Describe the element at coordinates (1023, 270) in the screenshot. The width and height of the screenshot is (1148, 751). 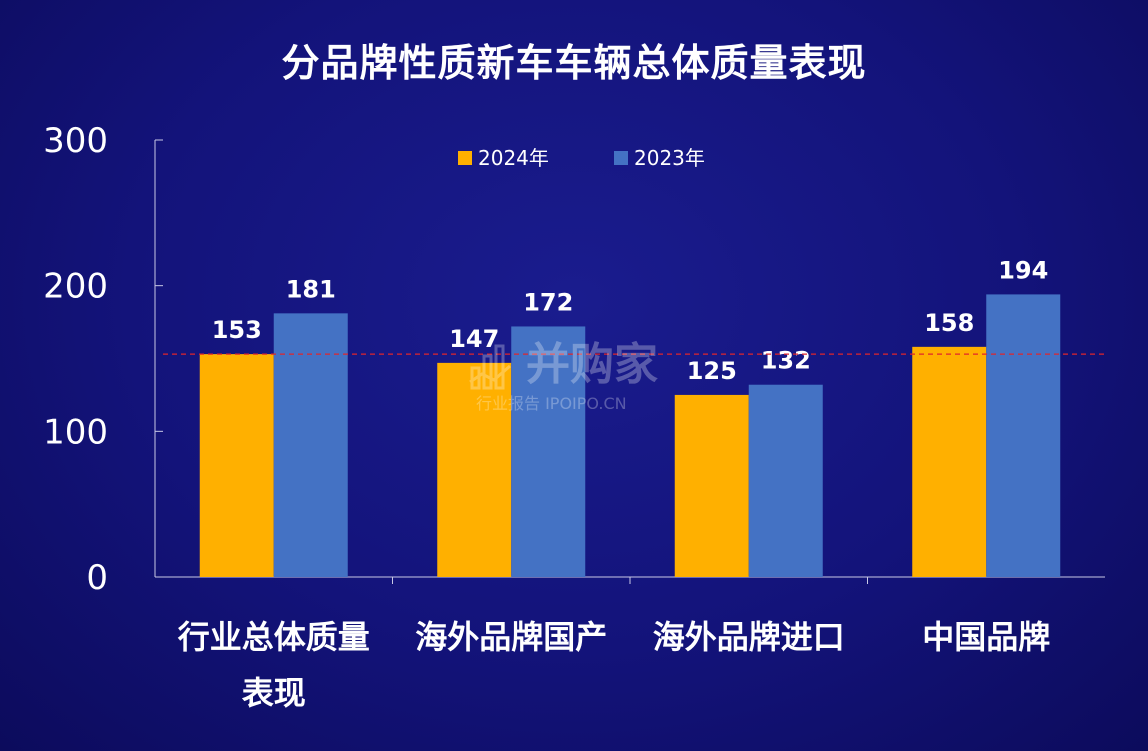
I see `data-label: 194` at that location.